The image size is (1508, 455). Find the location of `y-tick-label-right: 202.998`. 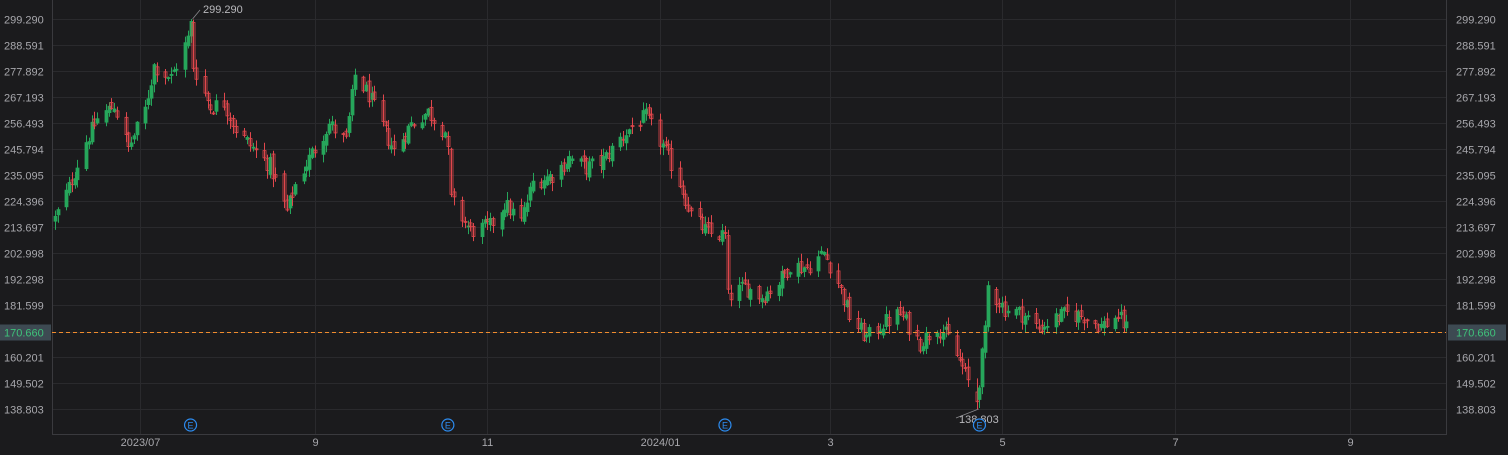

y-tick-label-right: 202.998 is located at coordinates (1476, 255).